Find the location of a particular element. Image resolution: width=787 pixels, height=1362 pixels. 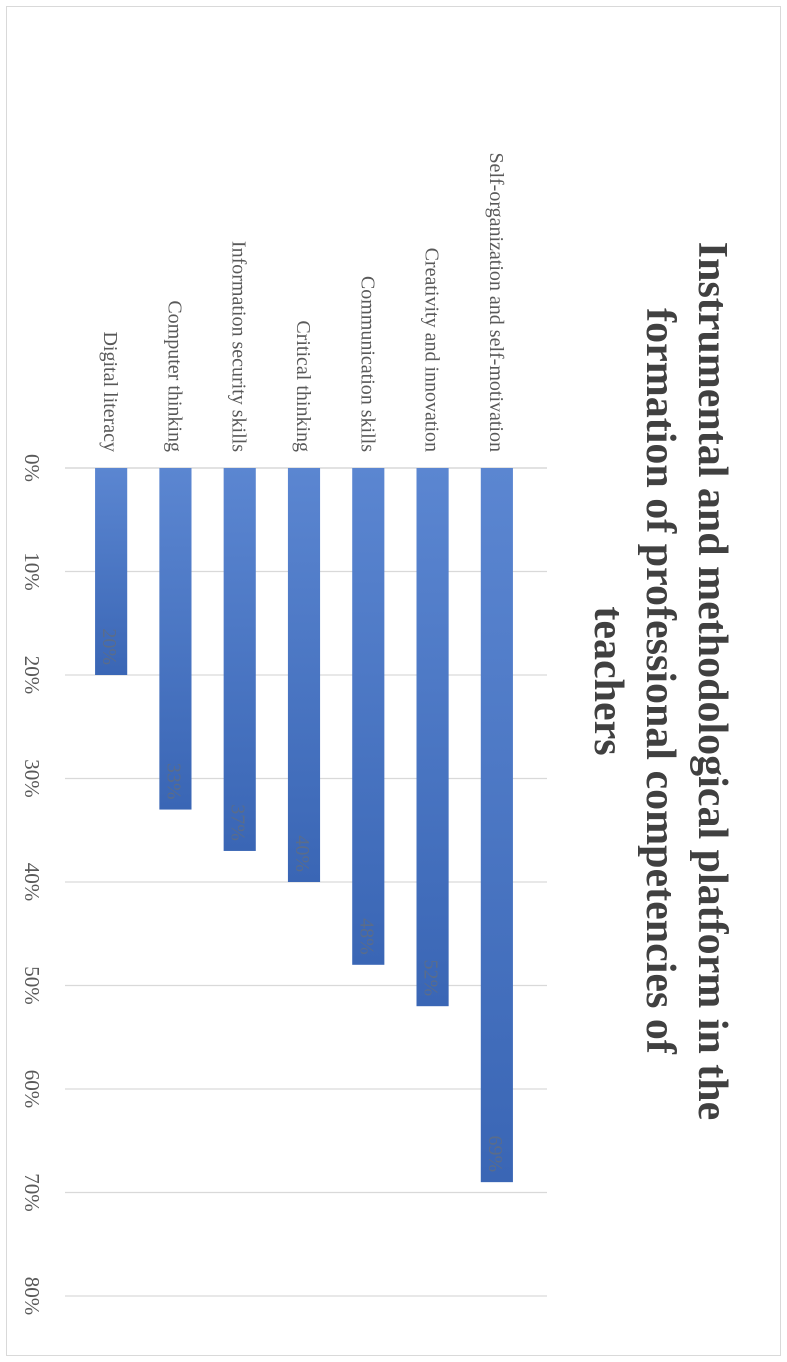

y-tick-label: 10% is located at coordinates (32, 571).